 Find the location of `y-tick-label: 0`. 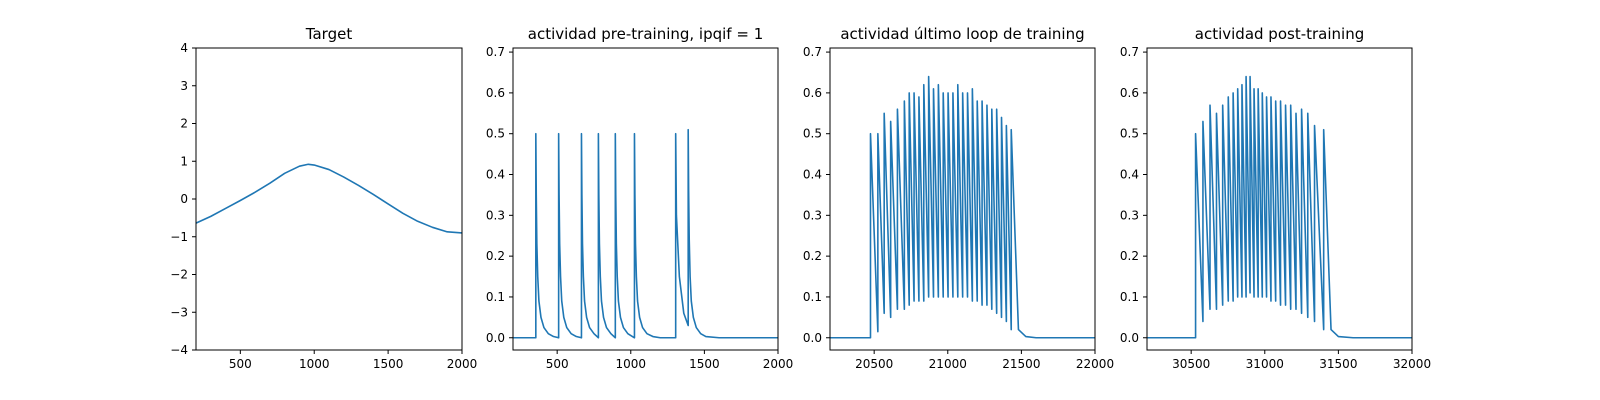

y-tick-label: 0 is located at coordinates (184, 199).